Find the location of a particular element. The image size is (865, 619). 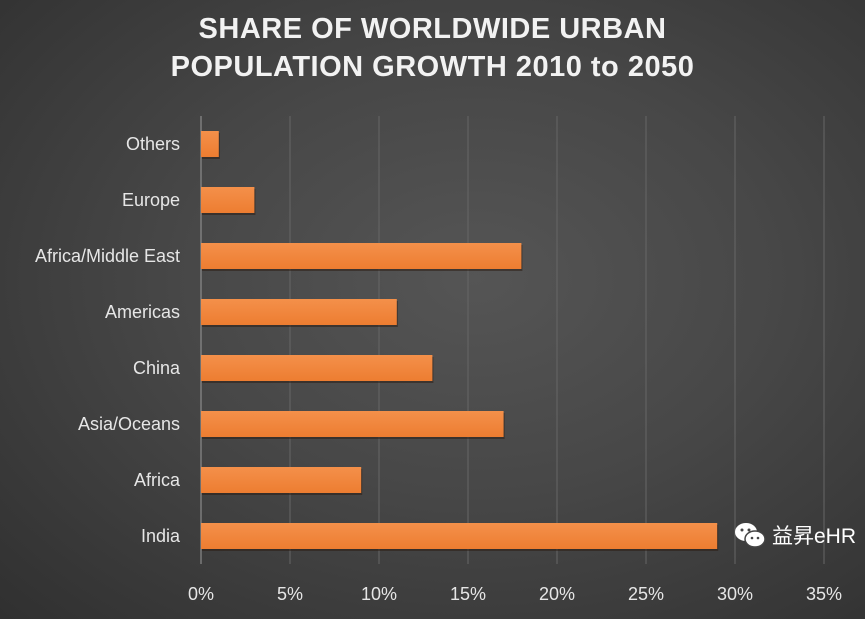

watermark-text: 益昇eHR is located at coordinates (814, 536).